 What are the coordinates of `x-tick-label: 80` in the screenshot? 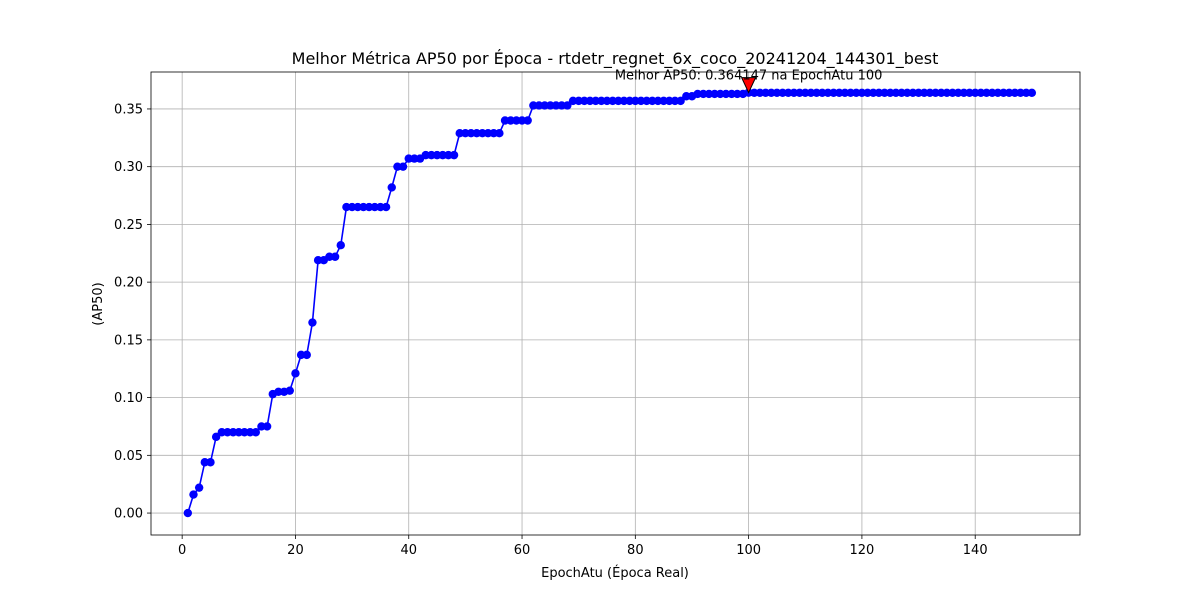 It's located at (635, 550).